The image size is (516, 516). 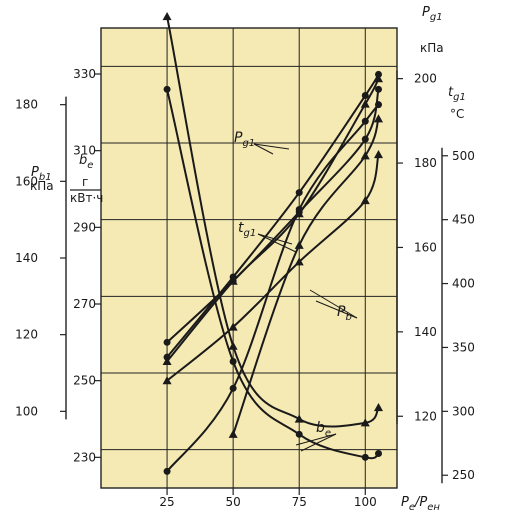 I want to click on axis-tg1-tick-label: 500, so click(x=463, y=156).